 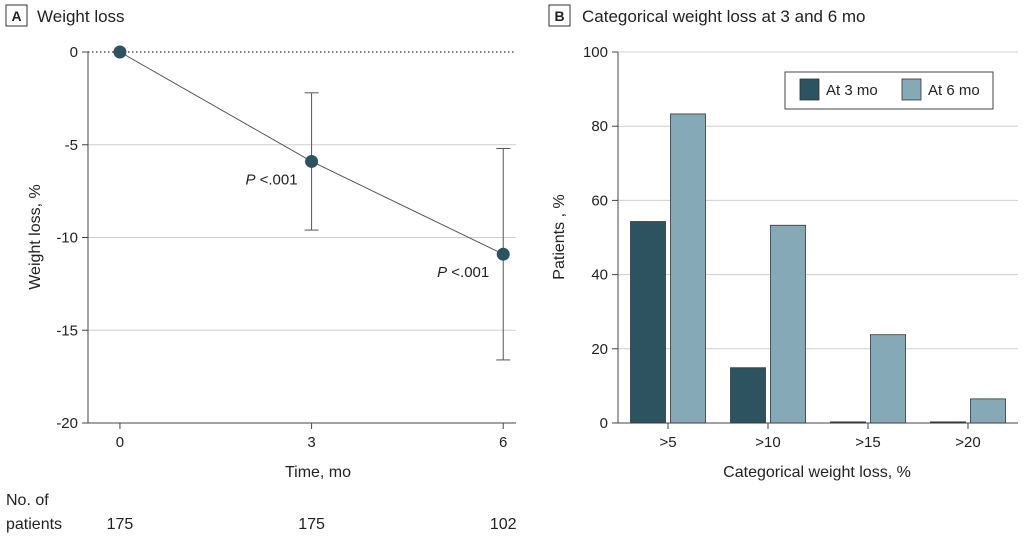 What do you see at coordinates (503, 442) in the screenshot?
I see `x-tick-label-2: 6` at bounding box center [503, 442].